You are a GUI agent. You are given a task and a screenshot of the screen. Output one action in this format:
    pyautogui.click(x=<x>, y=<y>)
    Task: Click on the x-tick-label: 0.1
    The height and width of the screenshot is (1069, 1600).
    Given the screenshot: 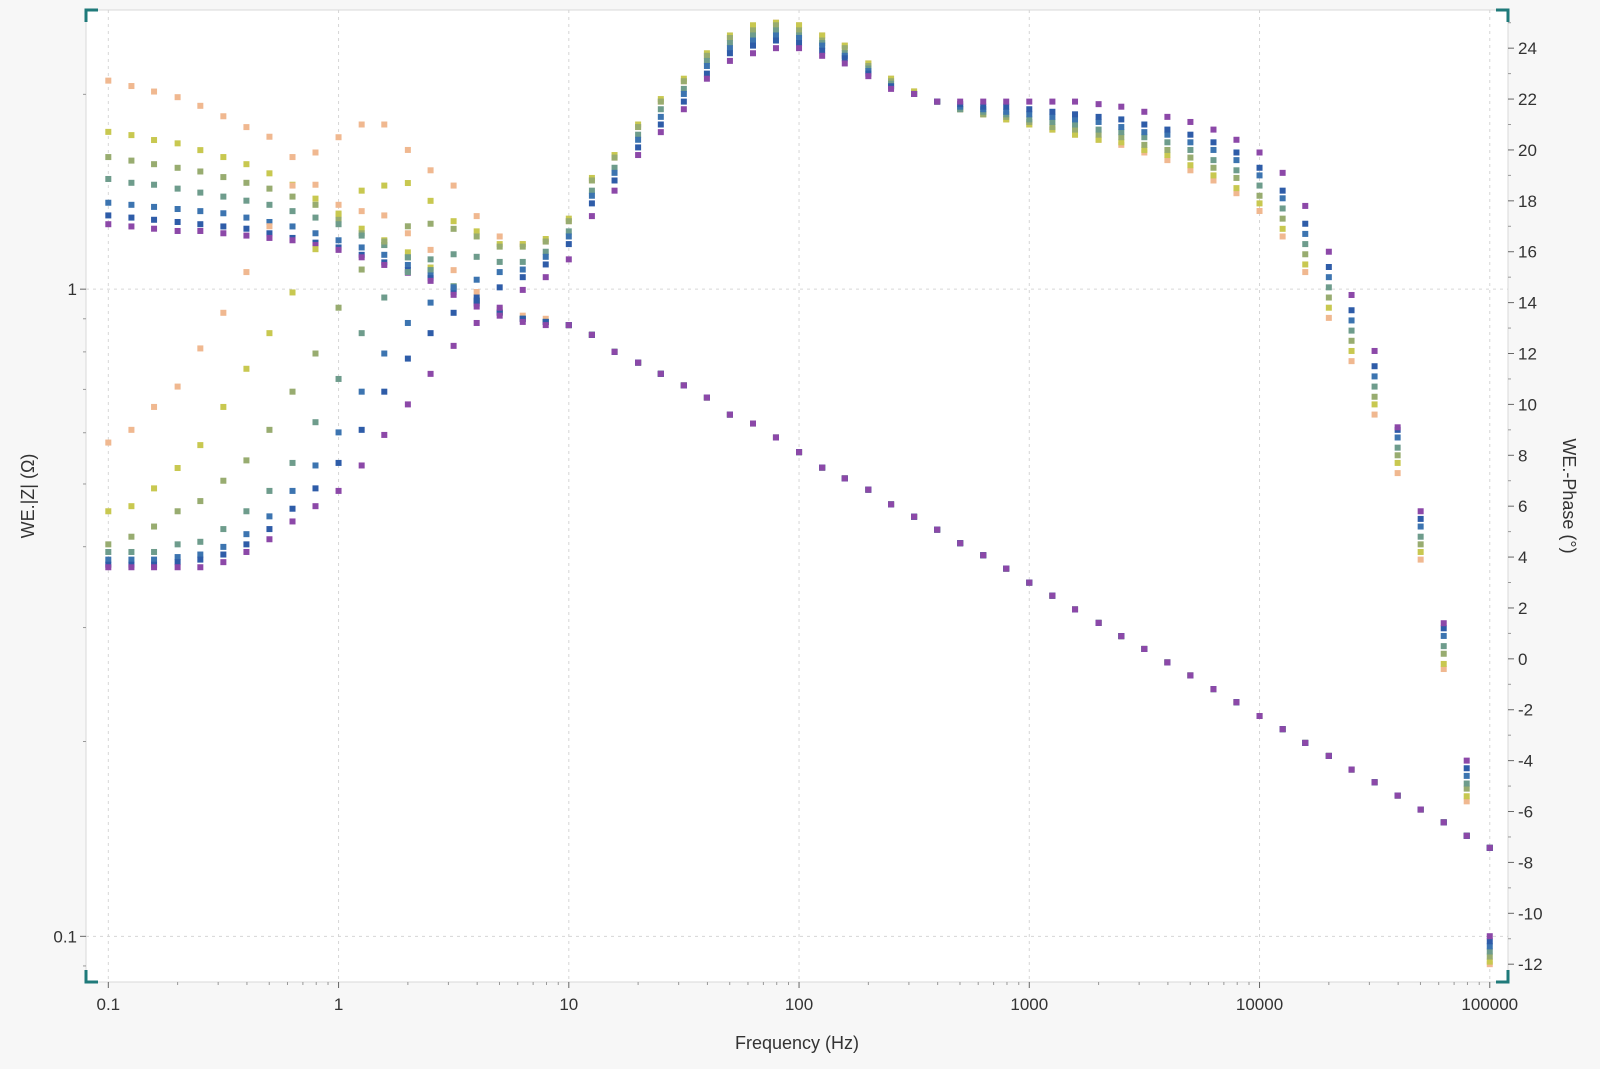 What is the action you would take?
    pyautogui.click(x=108, y=1004)
    